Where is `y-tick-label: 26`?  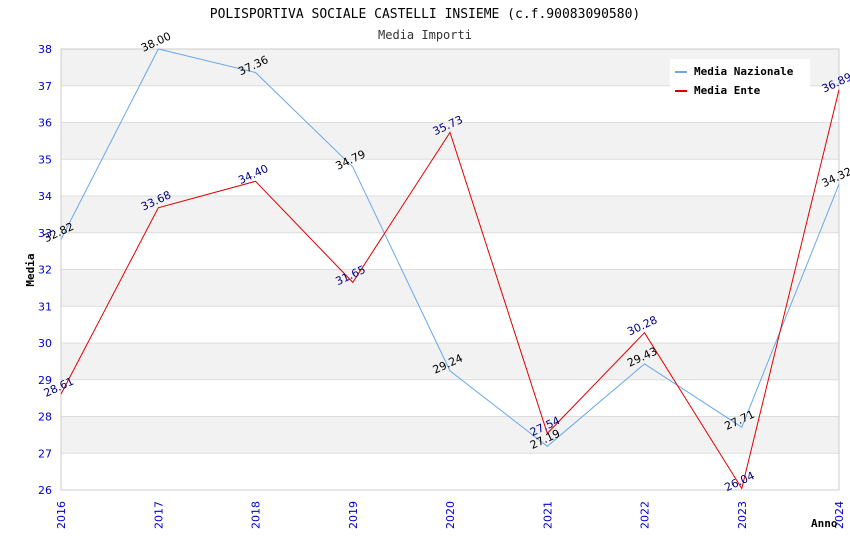
y-tick-label: 26 is located at coordinates (45, 490).